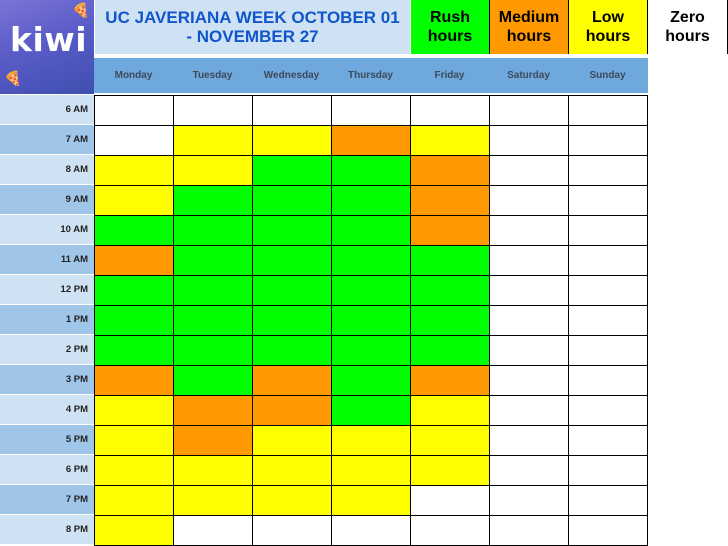  Describe the element at coordinates (47, 320) in the screenshot. I see `time-label: 1 PM` at that location.